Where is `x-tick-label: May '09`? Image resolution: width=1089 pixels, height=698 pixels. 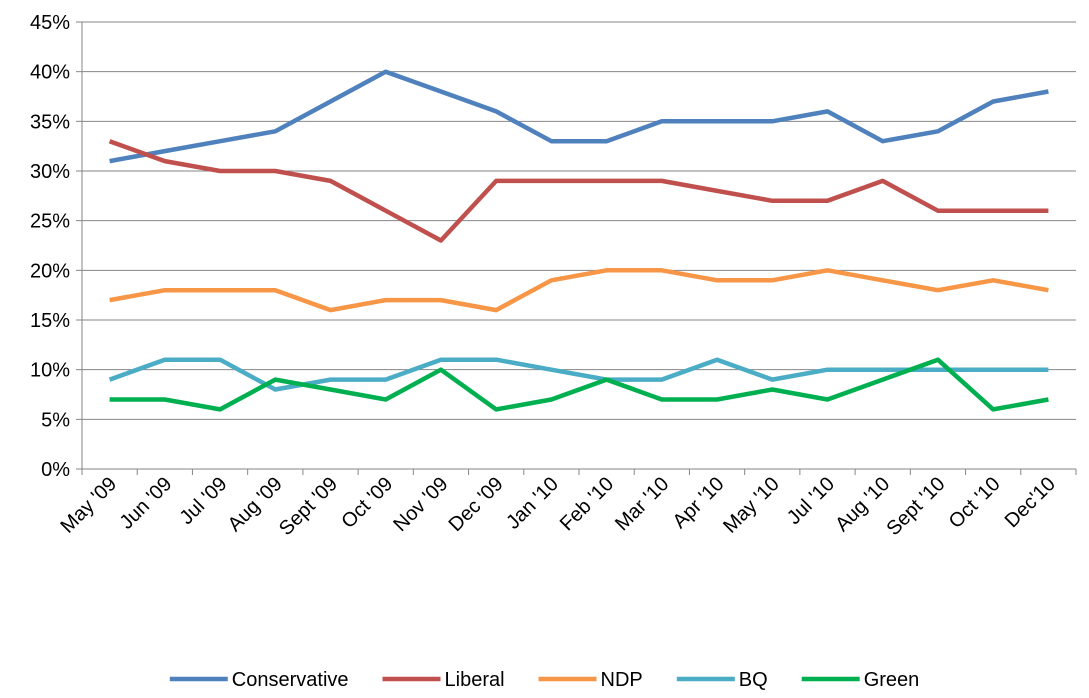
x-tick-label: May '09 is located at coordinates (89, 505).